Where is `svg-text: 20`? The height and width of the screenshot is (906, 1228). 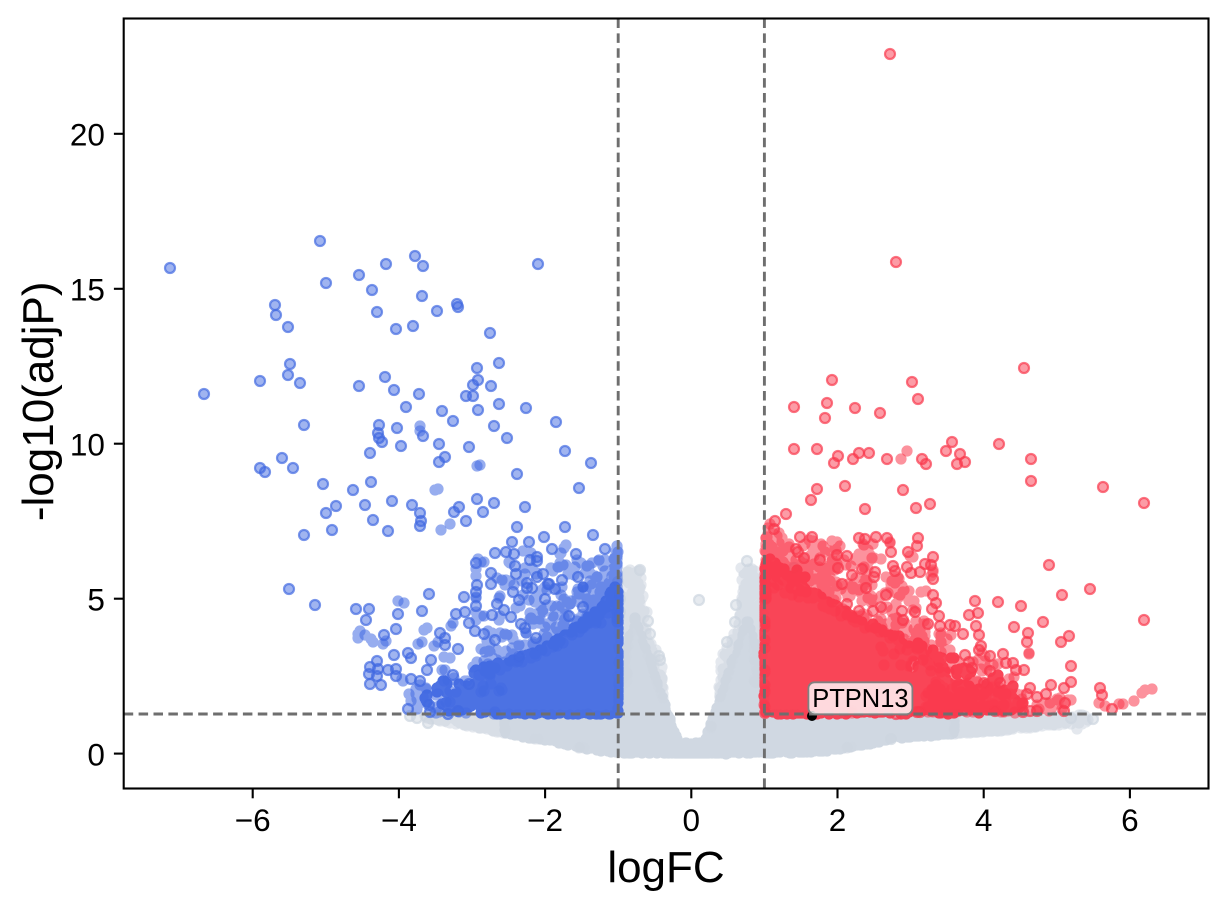
svg-text: 20 is located at coordinates (87, 135).